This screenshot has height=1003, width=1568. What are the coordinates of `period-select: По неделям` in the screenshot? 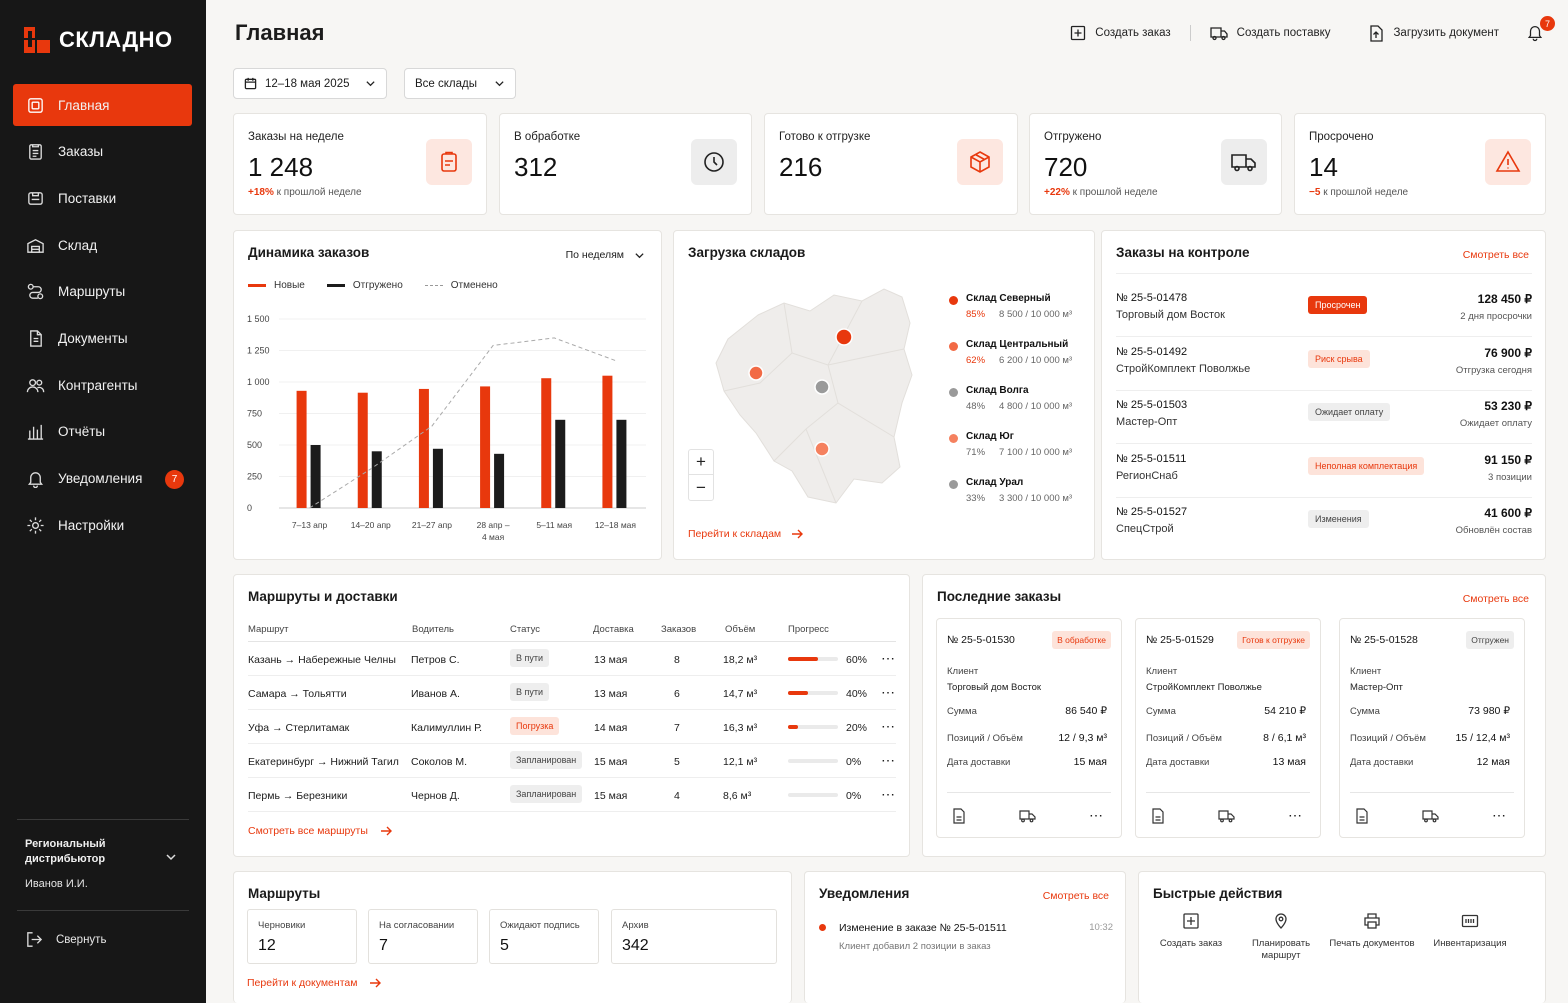 It's located at (605, 255).